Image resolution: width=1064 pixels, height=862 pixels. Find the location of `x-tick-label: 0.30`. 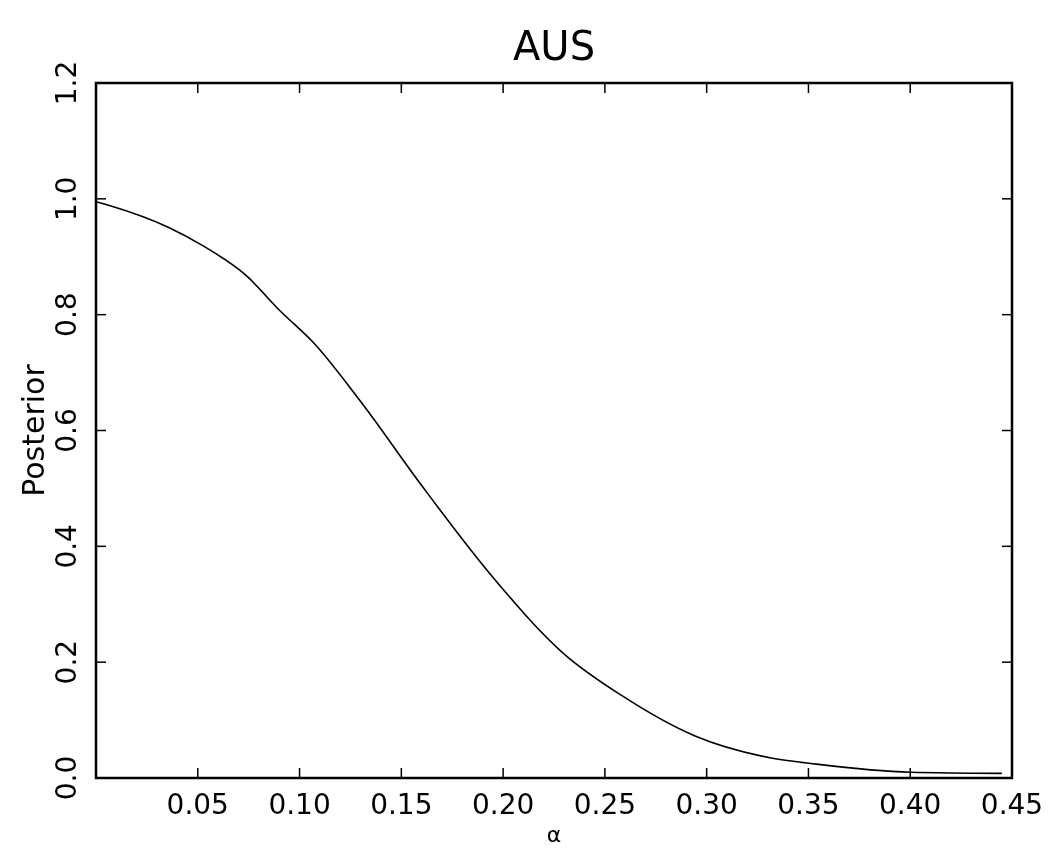

x-tick-label: 0.30 is located at coordinates (706, 804).